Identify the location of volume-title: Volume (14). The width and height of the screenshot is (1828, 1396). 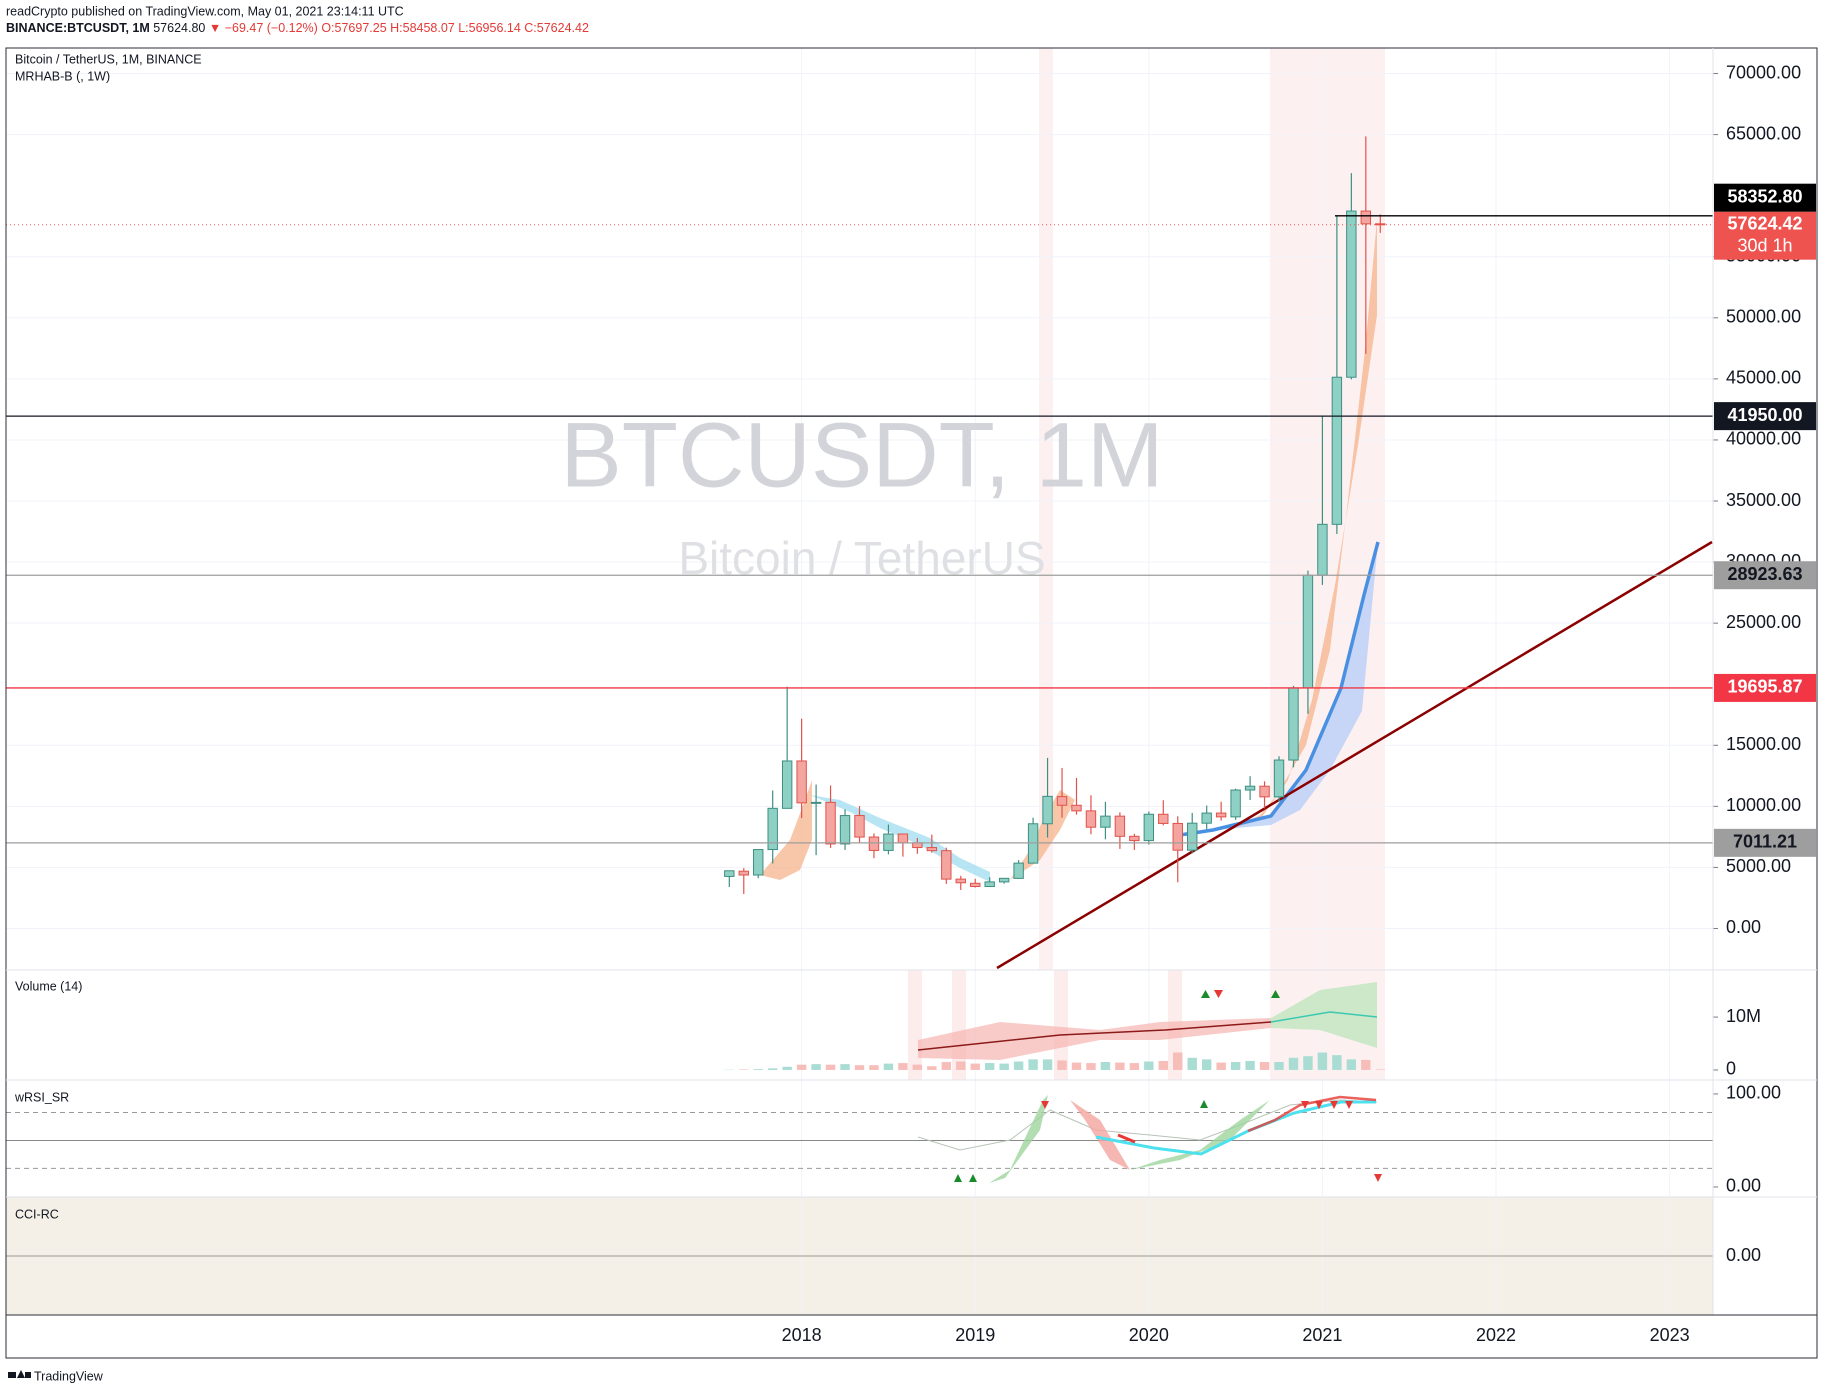
(48, 986).